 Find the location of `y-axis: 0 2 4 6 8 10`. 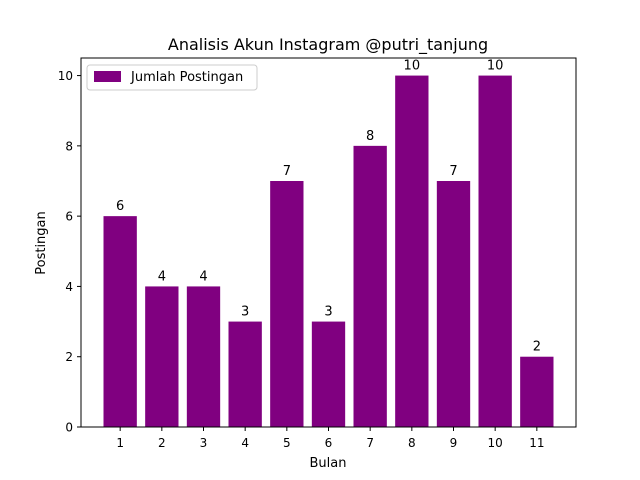

y-axis: 0 2 4 6 8 10 is located at coordinates (69, 252).